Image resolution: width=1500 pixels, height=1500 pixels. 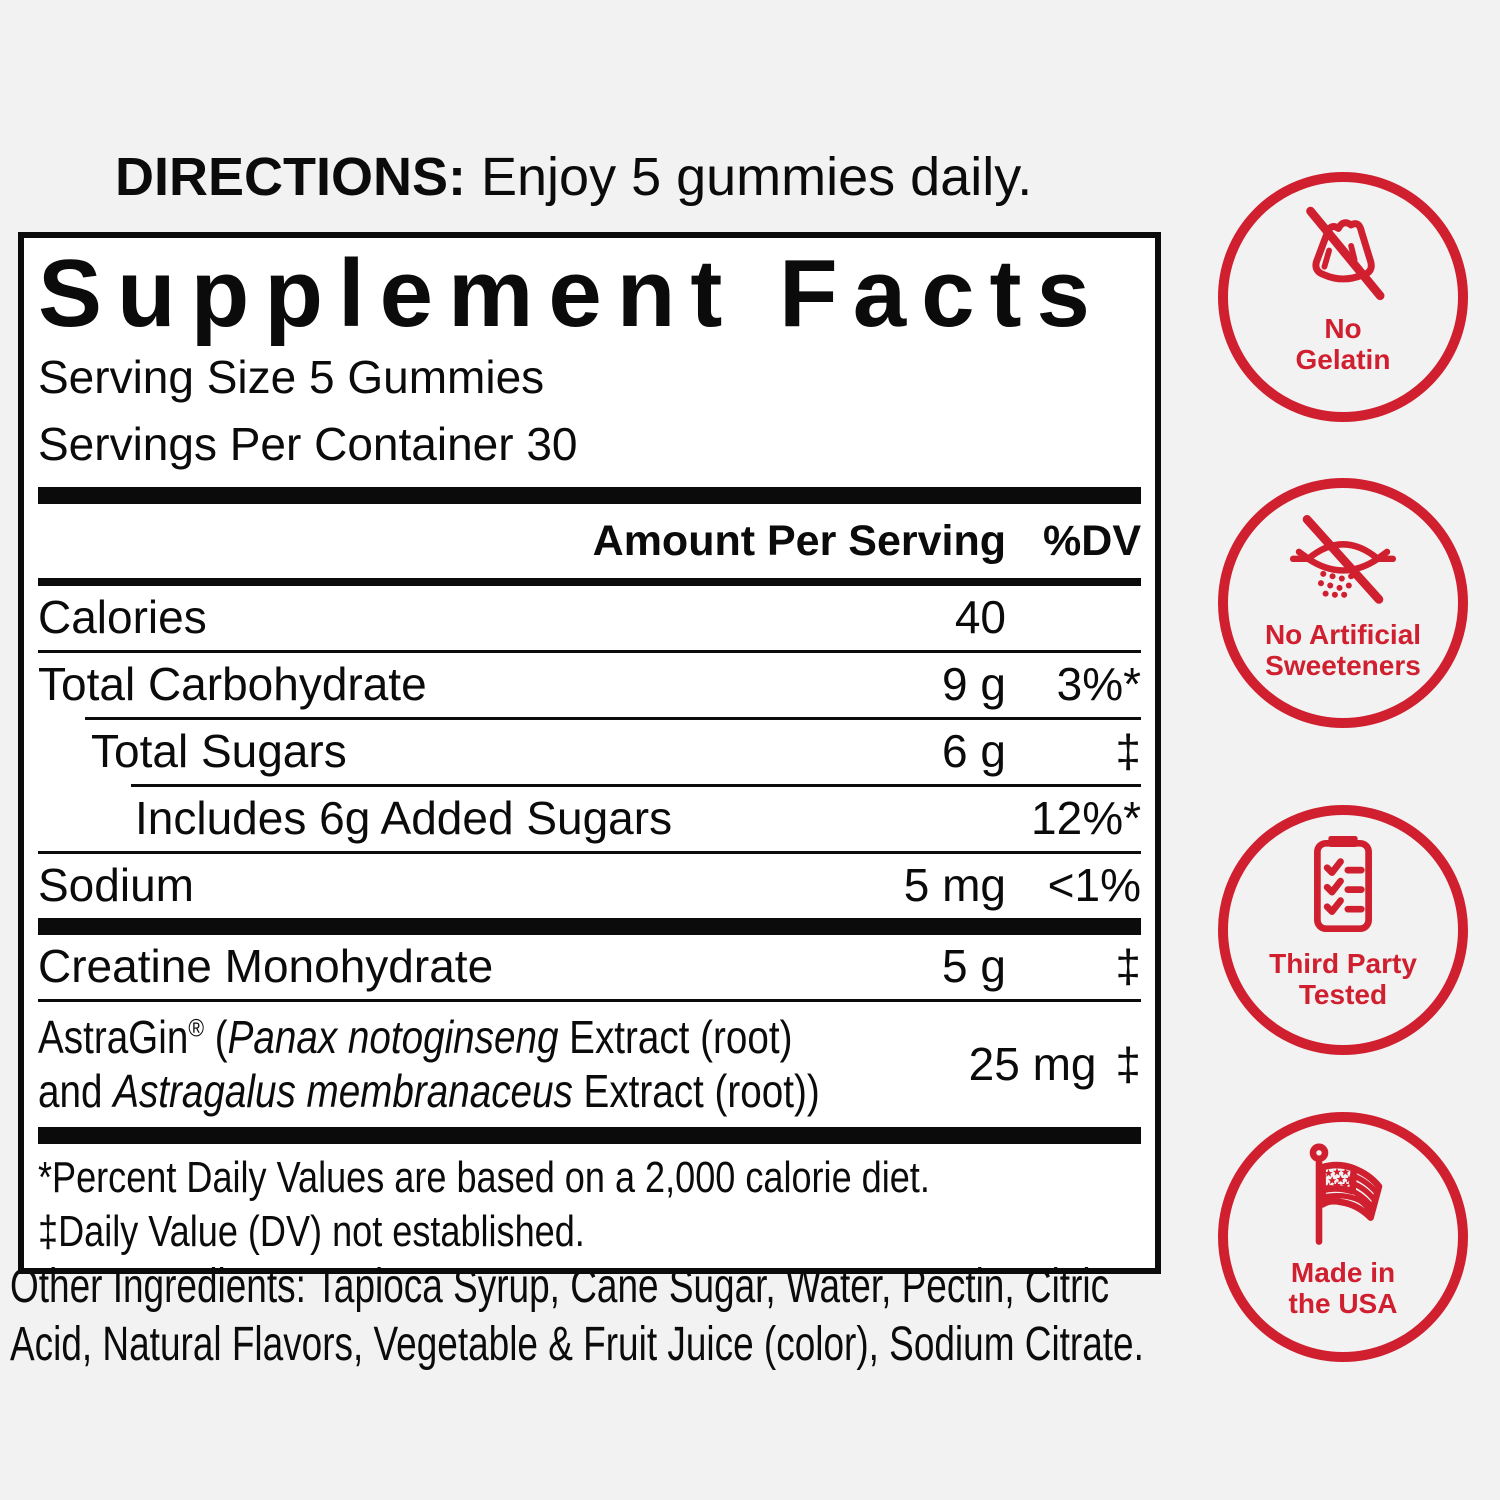 What do you see at coordinates (589, 582) in the screenshot?
I see `divider-medium` at bounding box center [589, 582].